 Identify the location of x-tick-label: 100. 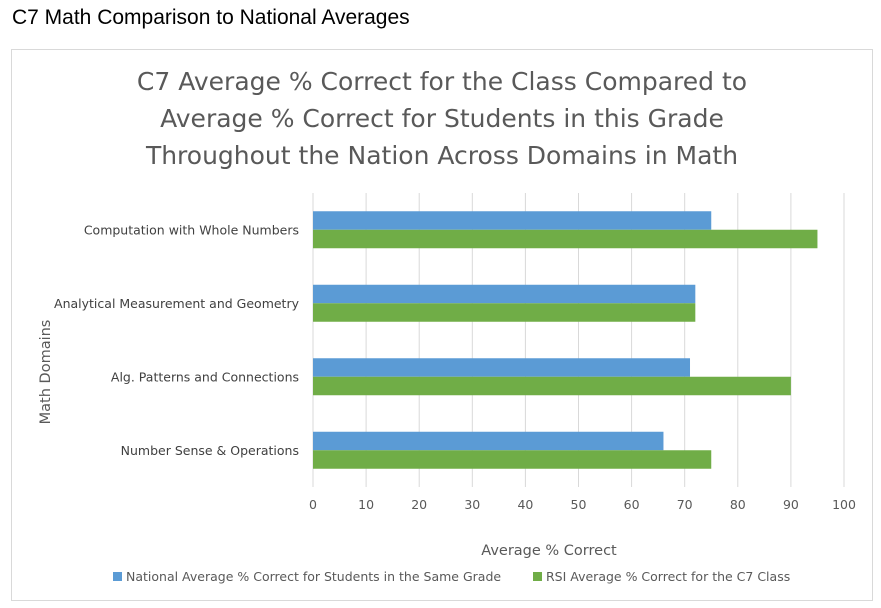
(844, 504).